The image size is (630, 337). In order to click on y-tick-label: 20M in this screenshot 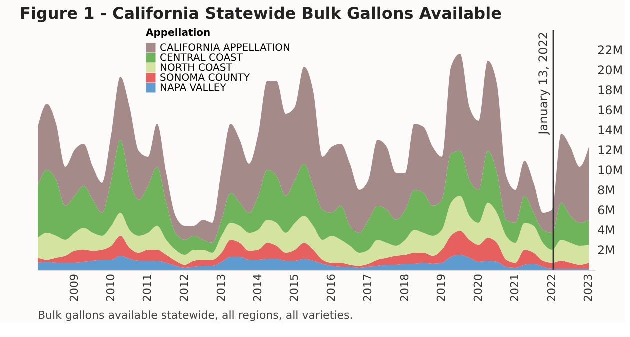, I will do `click(611, 71)`.